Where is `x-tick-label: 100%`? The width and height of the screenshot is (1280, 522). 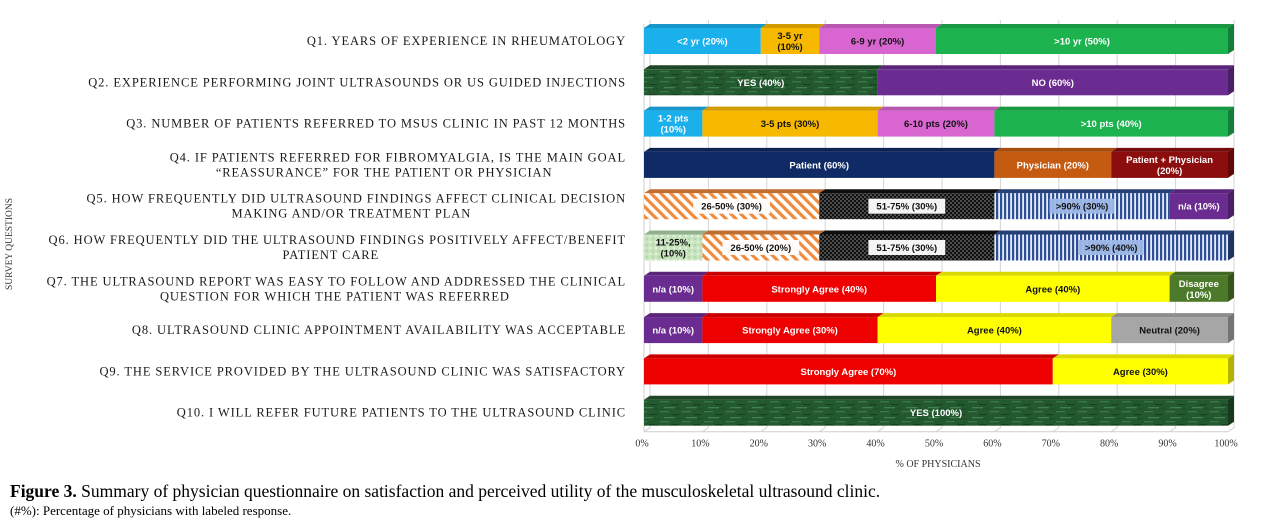 x-tick-label: 100% is located at coordinates (1225, 444).